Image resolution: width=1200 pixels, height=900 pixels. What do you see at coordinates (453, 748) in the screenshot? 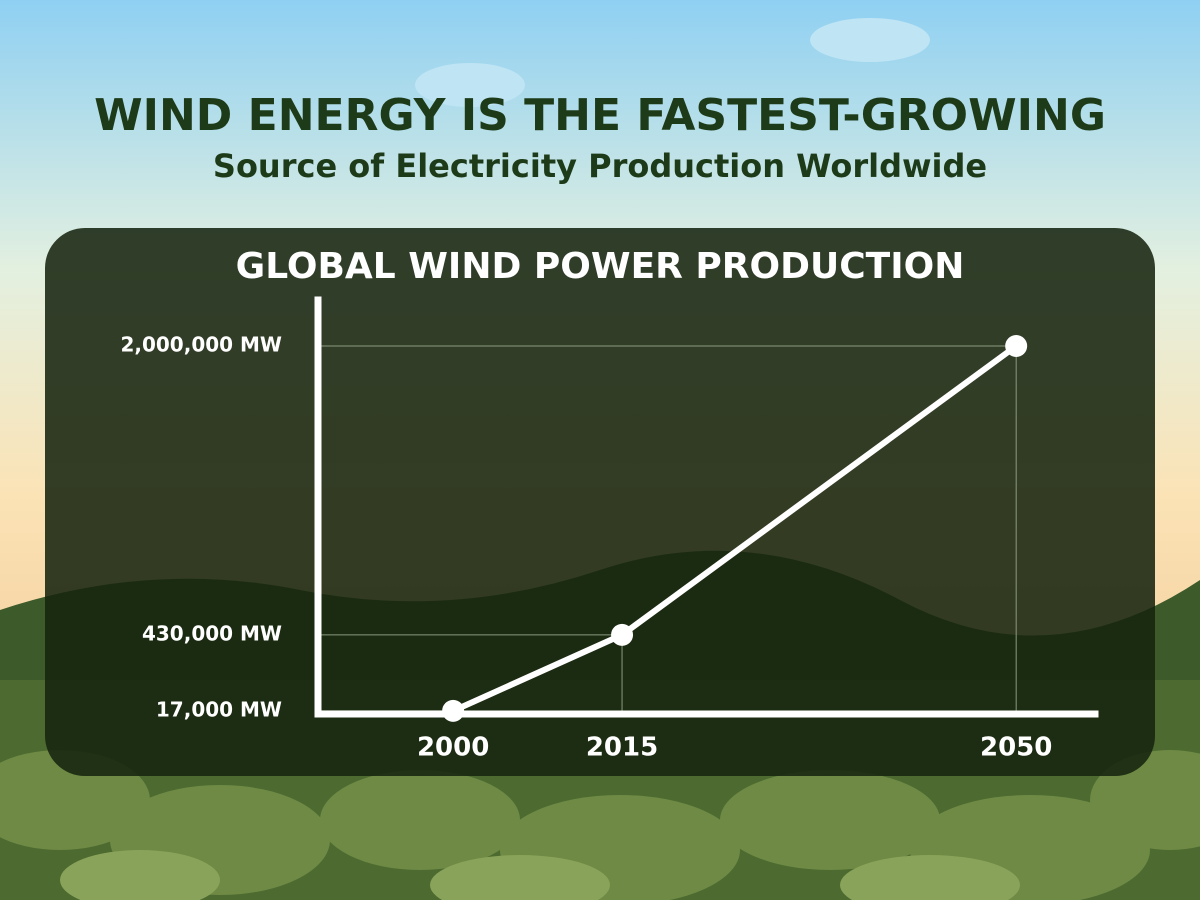
I see `x-tick-label: 2000` at bounding box center [453, 748].